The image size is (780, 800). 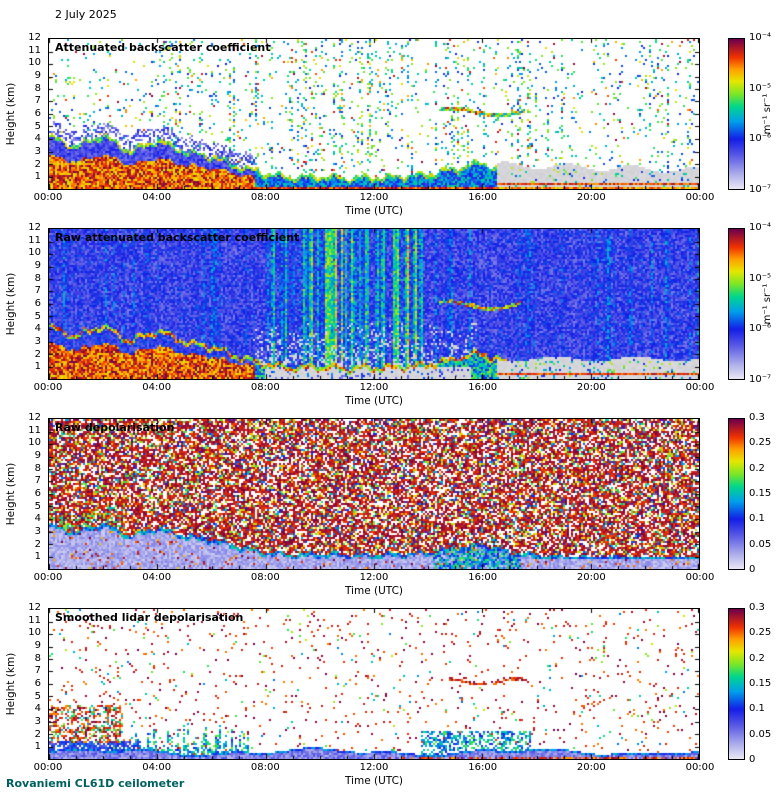 I want to click on colorbar-tick-label: 0.3, so click(x=757, y=607).